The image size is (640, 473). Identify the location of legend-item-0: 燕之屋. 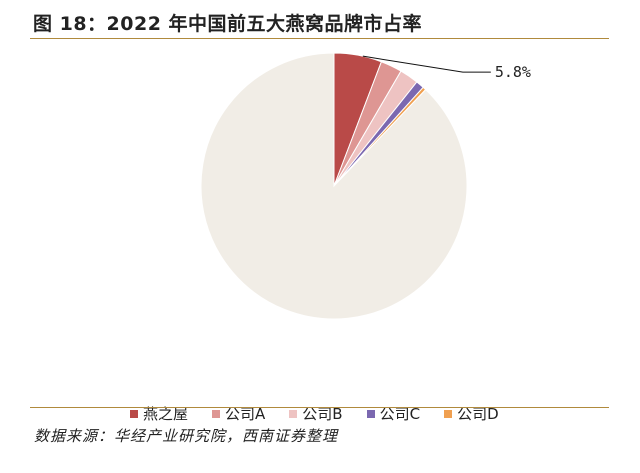
(159, 413).